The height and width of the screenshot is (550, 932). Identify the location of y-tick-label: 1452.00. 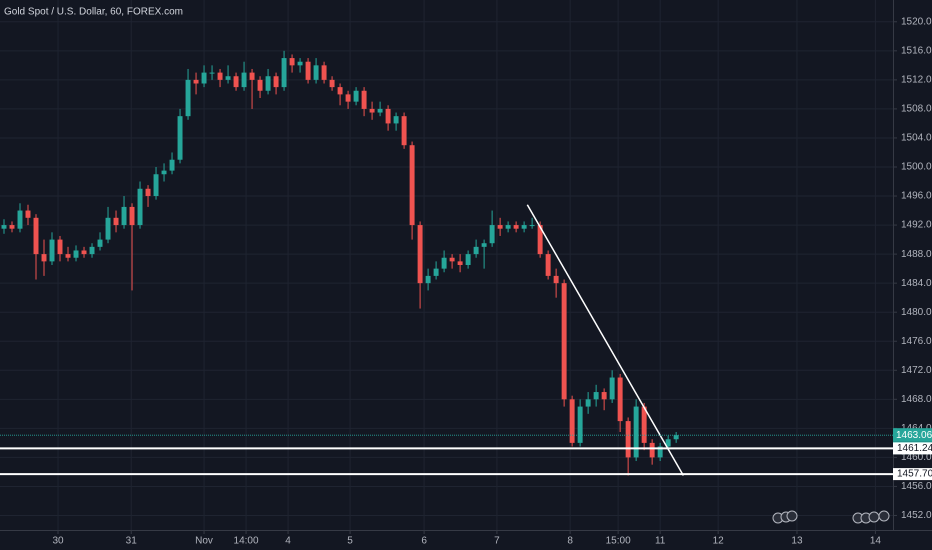
(916, 515).